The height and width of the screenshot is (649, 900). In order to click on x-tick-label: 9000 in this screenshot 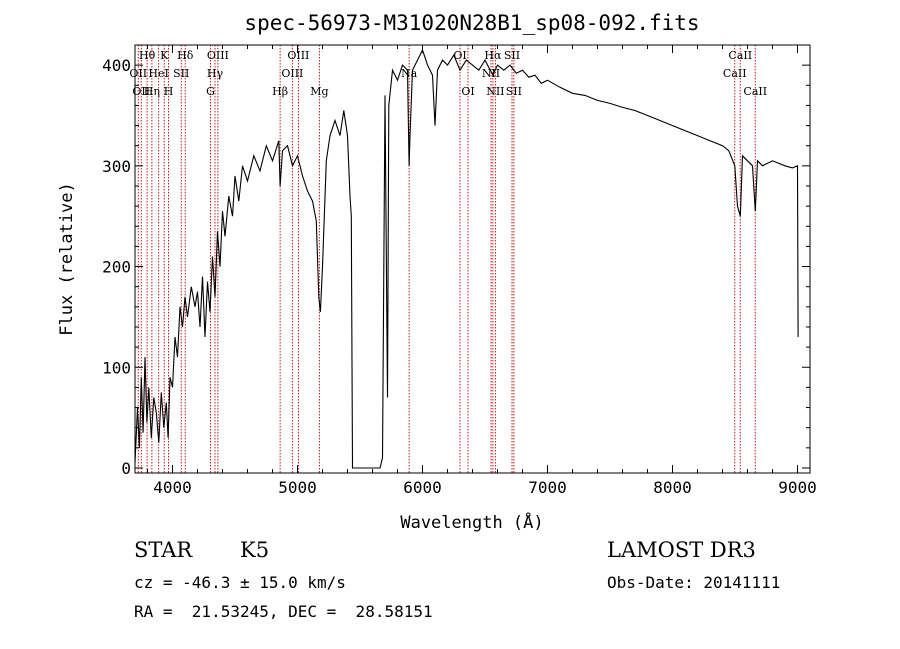, I will do `click(797, 487)`.